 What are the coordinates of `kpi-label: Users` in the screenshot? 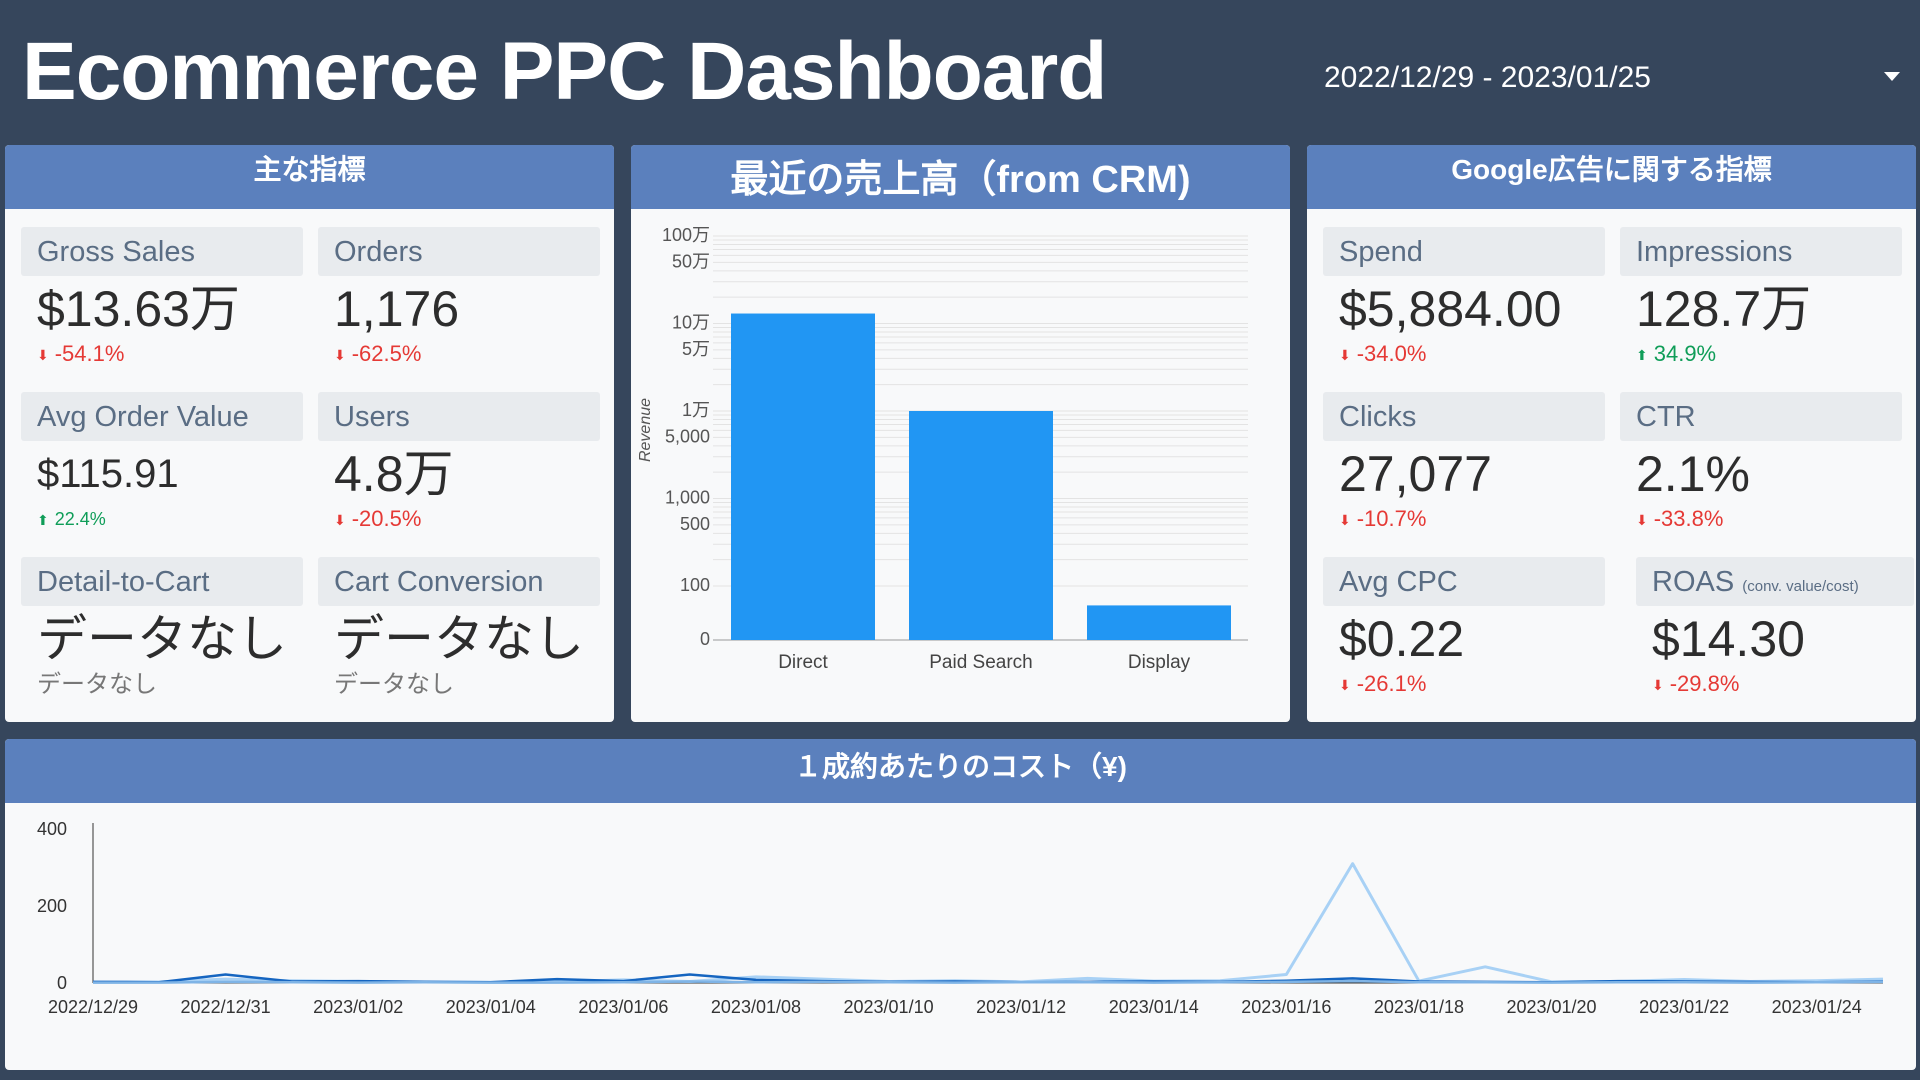 It's located at (459, 416).